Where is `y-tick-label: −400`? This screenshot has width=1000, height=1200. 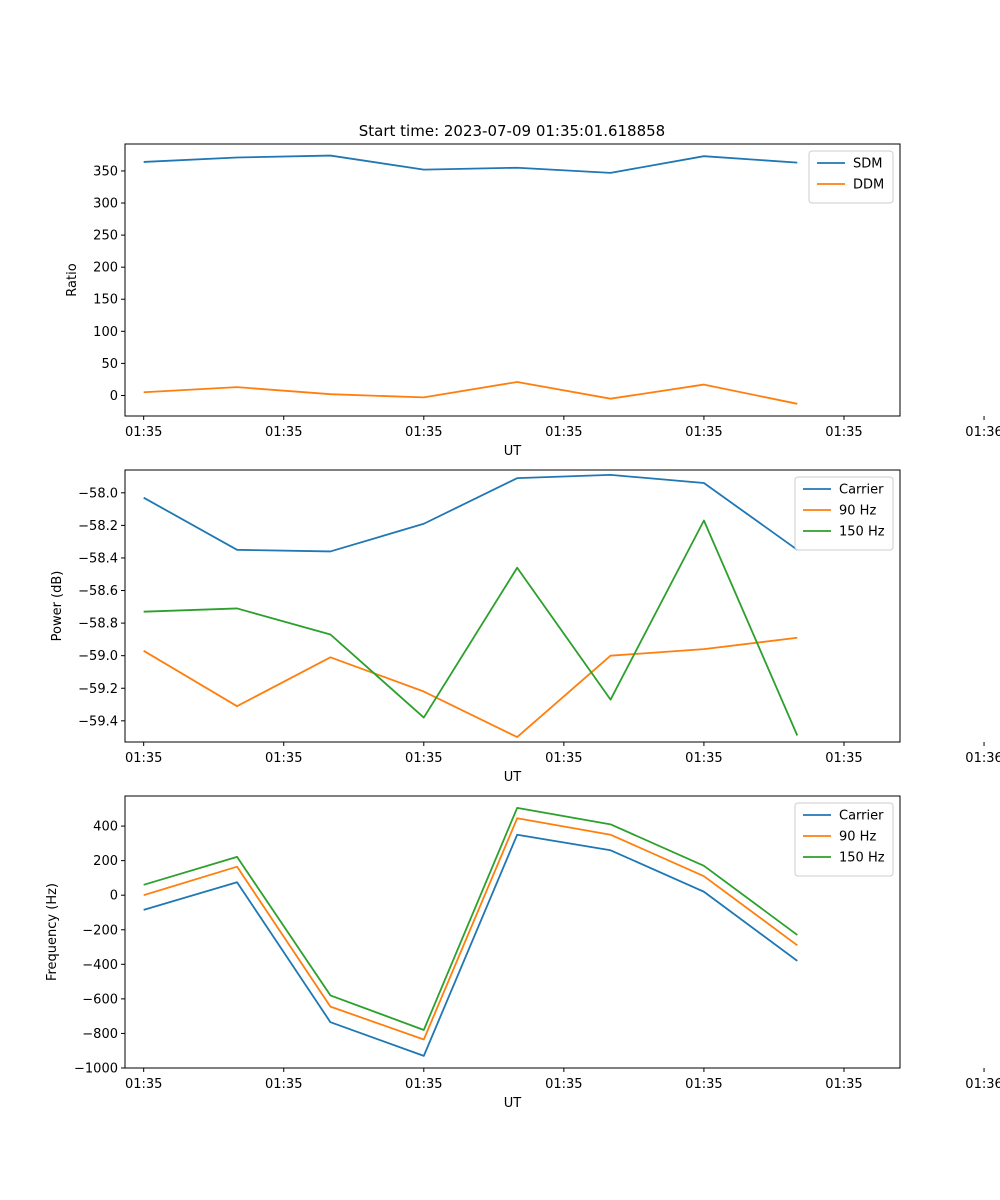 y-tick-label: −400 is located at coordinates (100, 965).